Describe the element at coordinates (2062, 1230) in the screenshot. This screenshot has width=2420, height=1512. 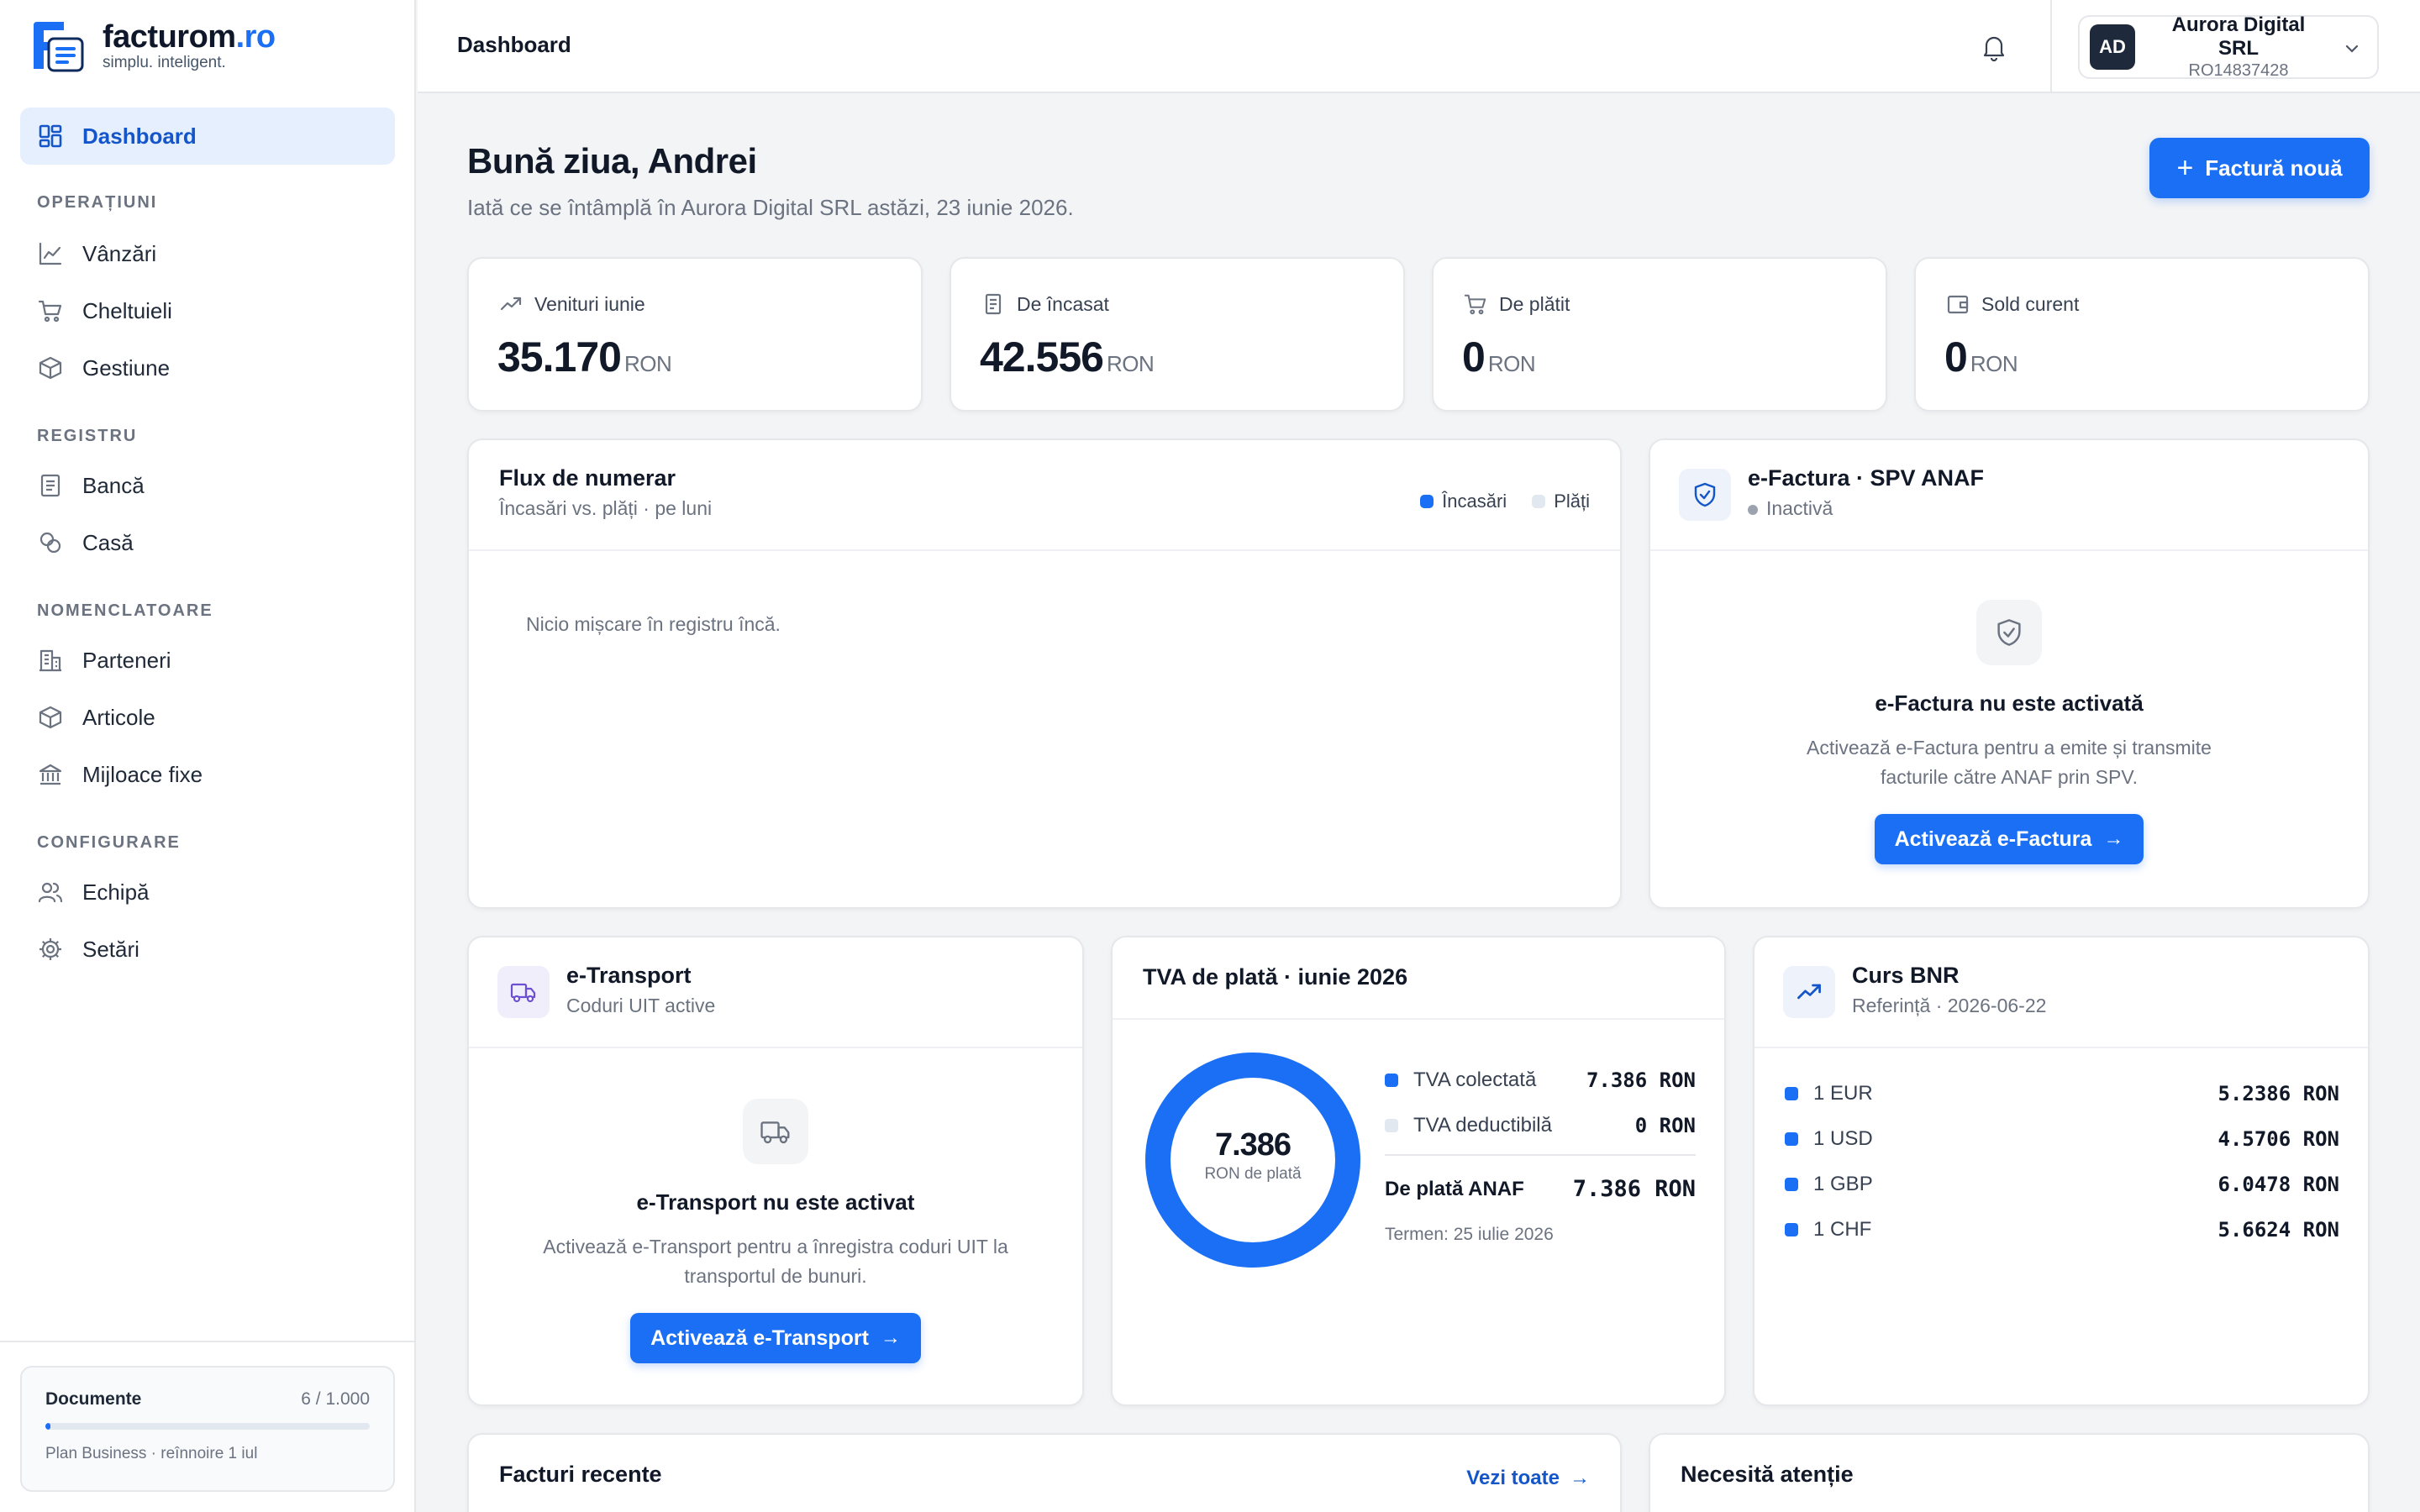
I see `fx-rate-row: 1 CHF 5.6624 RON` at that location.